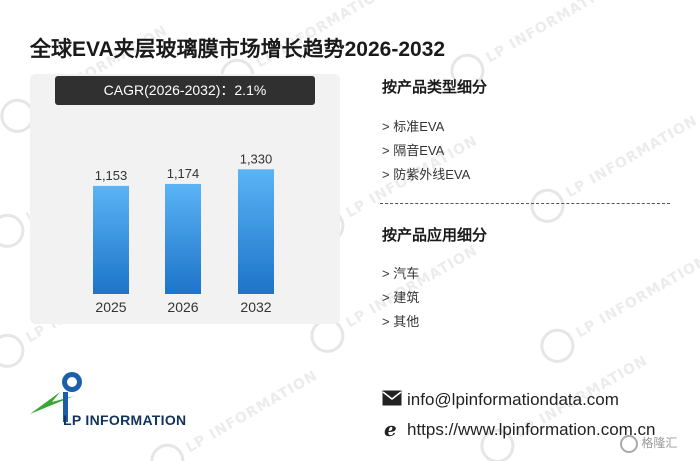 This screenshot has width=700, height=461. What do you see at coordinates (238, 49) in the screenshot?
I see `page-title: 全球EVA夹层玻璃膜市场增长趋势2026-2032` at bounding box center [238, 49].